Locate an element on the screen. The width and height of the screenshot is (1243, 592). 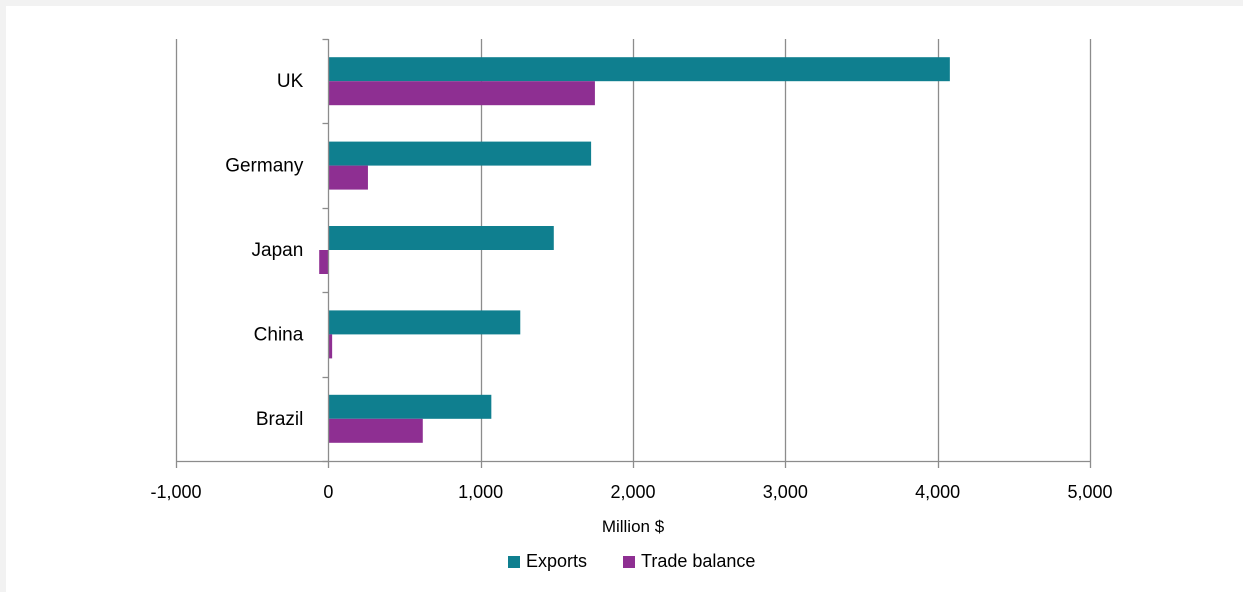
bar-exports-japan is located at coordinates (441, 238).